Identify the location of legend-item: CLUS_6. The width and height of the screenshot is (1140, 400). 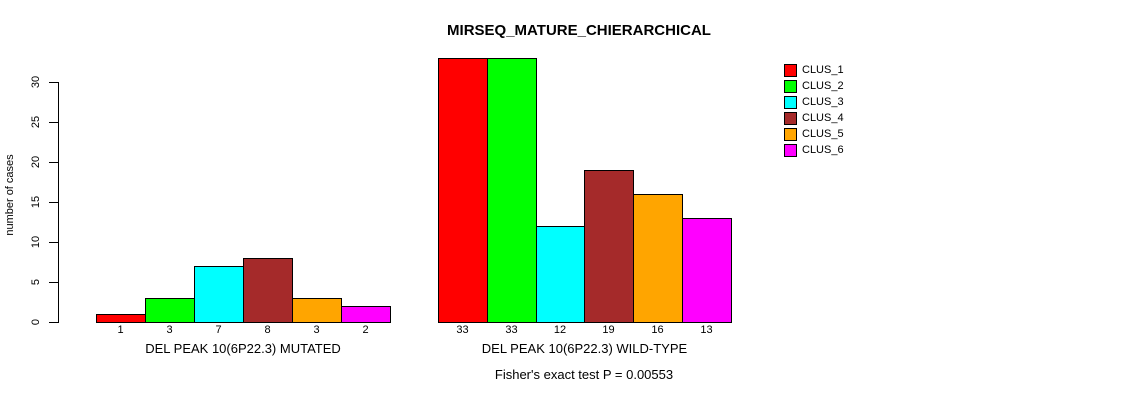
(814, 152).